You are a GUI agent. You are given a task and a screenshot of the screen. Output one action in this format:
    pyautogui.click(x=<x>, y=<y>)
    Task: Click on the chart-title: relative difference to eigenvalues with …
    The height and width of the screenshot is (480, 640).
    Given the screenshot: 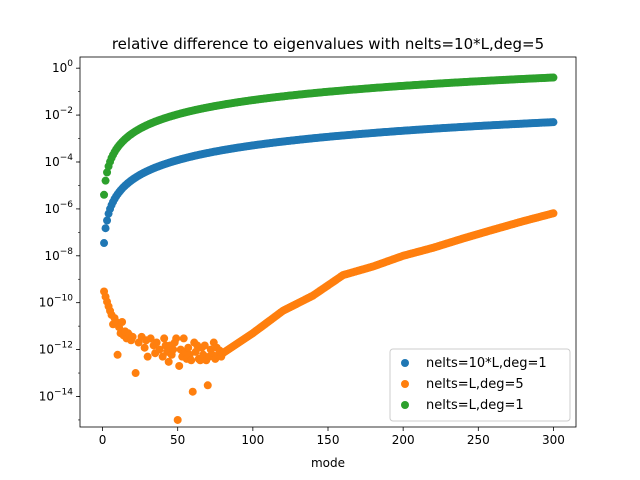 What is the action you would take?
    pyautogui.click(x=328, y=44)
    